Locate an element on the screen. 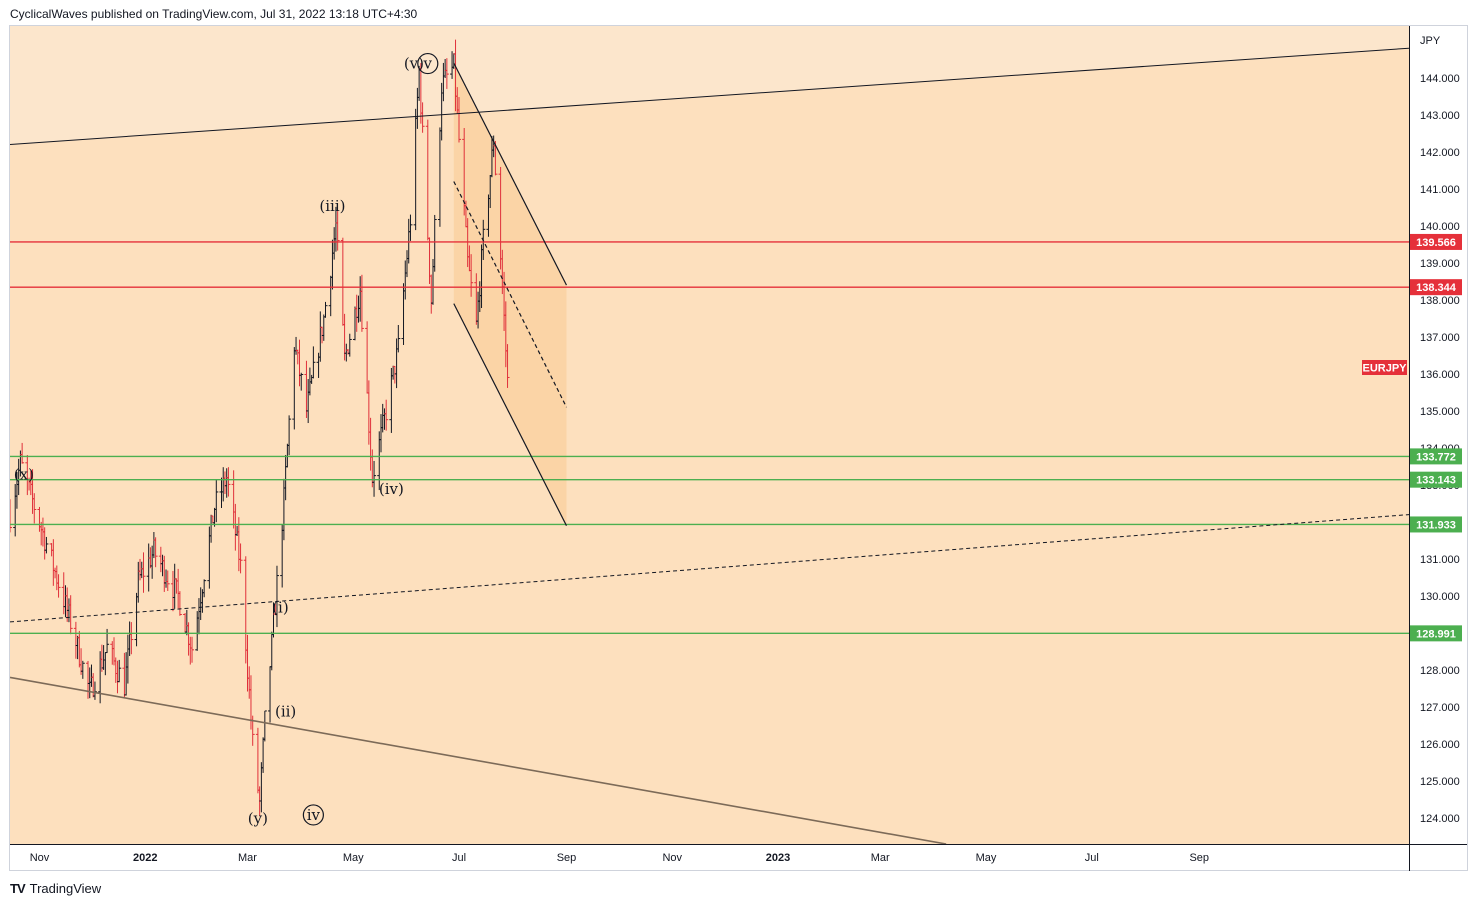 The image size is (1478, 907). wave-label: (i) is located at coordinates (280, 608).